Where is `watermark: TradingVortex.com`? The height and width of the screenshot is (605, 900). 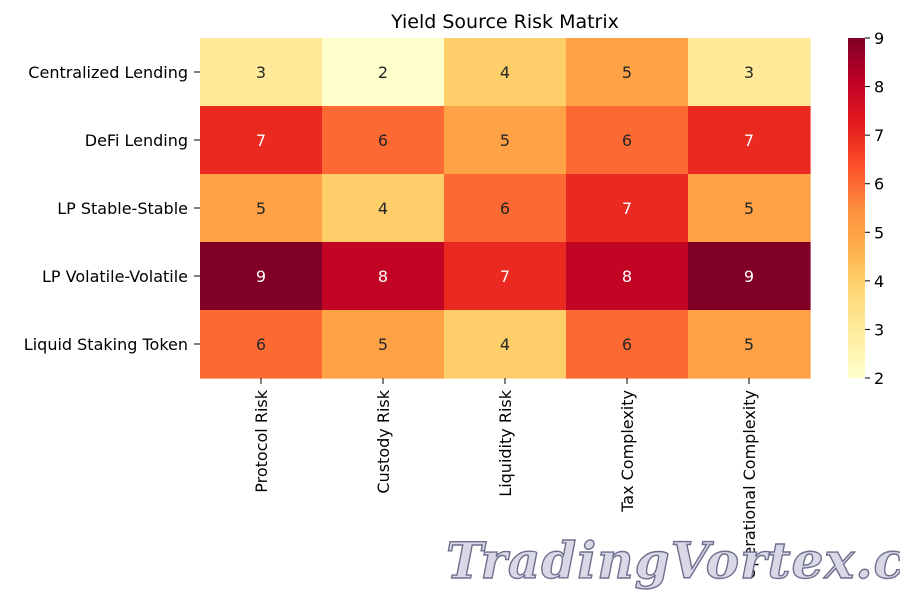 watermark: TradingVortex.com is located at coordinates (673, 560).